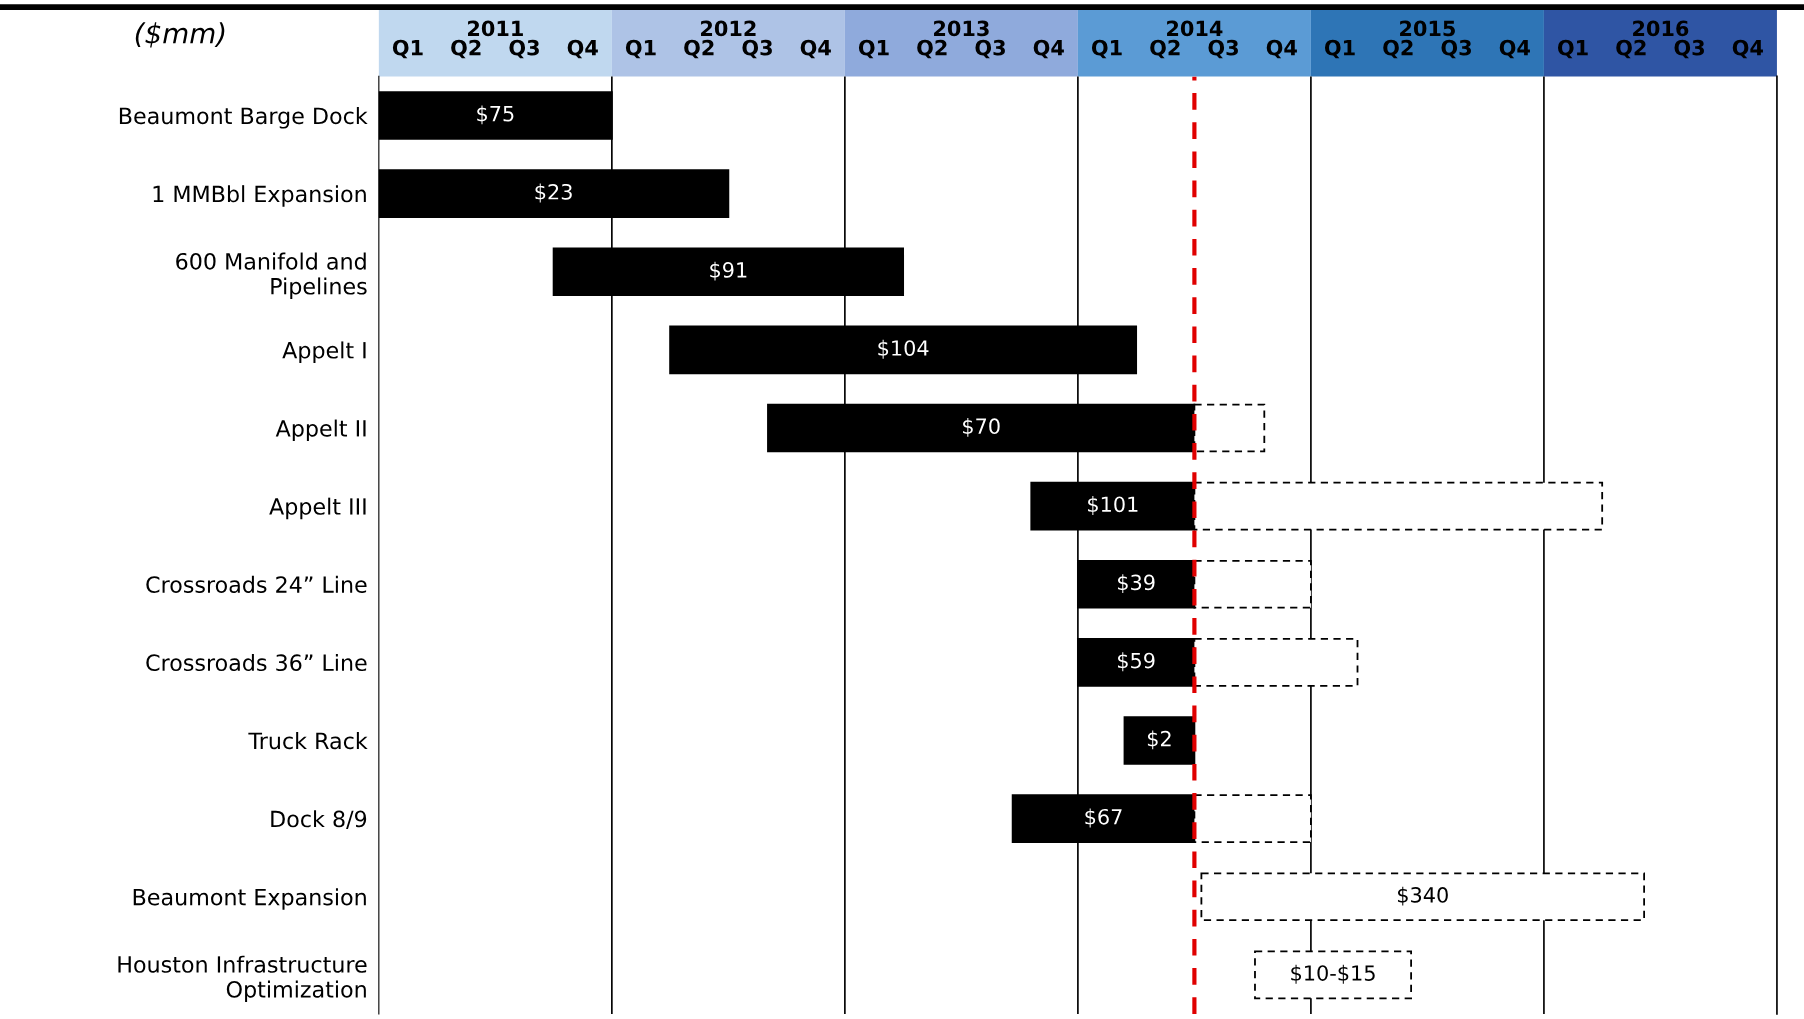 The height and width of the screenshot is (1019, 1804). What do you see at coordinates (243, 118) in the screenshot?
I see `y-tick-label: Beaumont Barge Dock` at bounding box center [243, 118].